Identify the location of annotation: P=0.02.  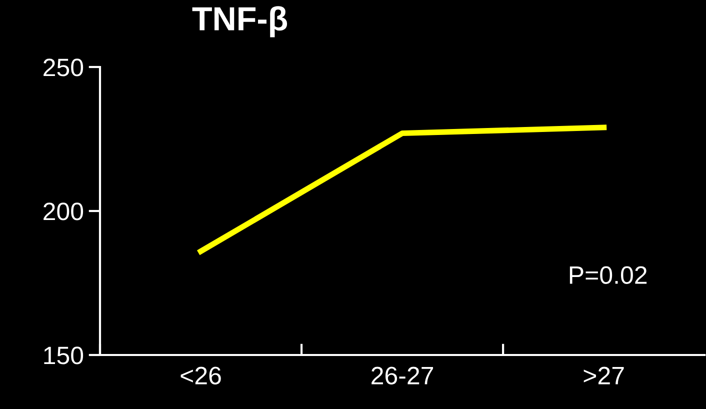
(608, 275).